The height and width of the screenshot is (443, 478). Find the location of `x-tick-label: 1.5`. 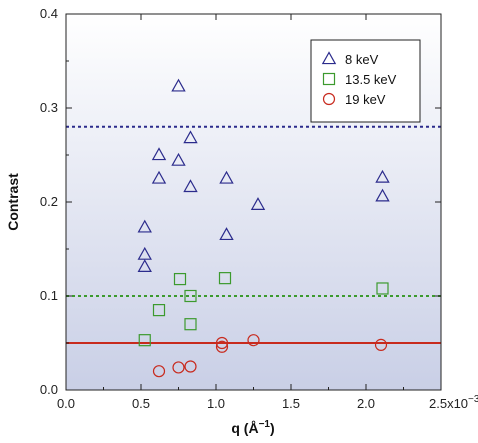

x-tick-label: 1.5 is located at coordinates (291, 403).